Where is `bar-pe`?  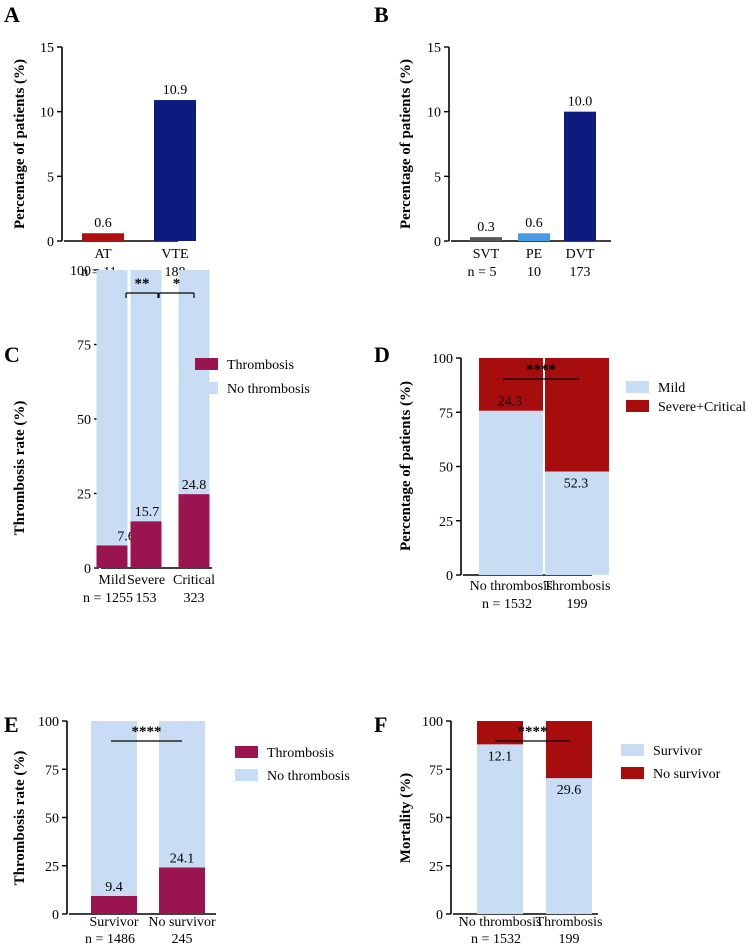
bar-pe is located at coordinates (534, 237).